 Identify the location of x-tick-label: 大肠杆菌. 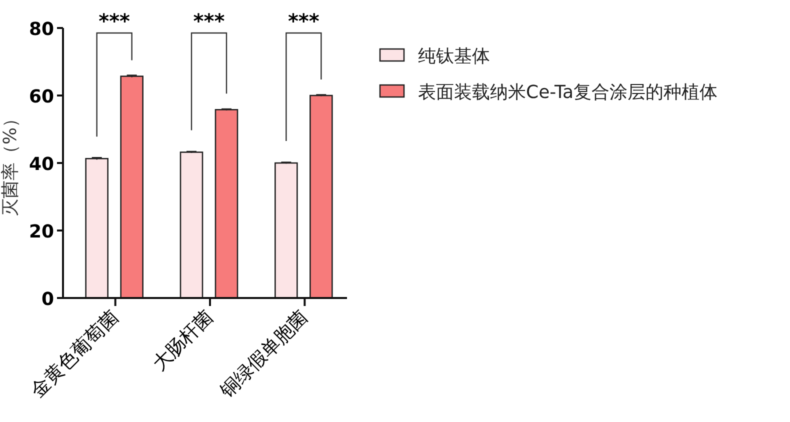
(183, 341).